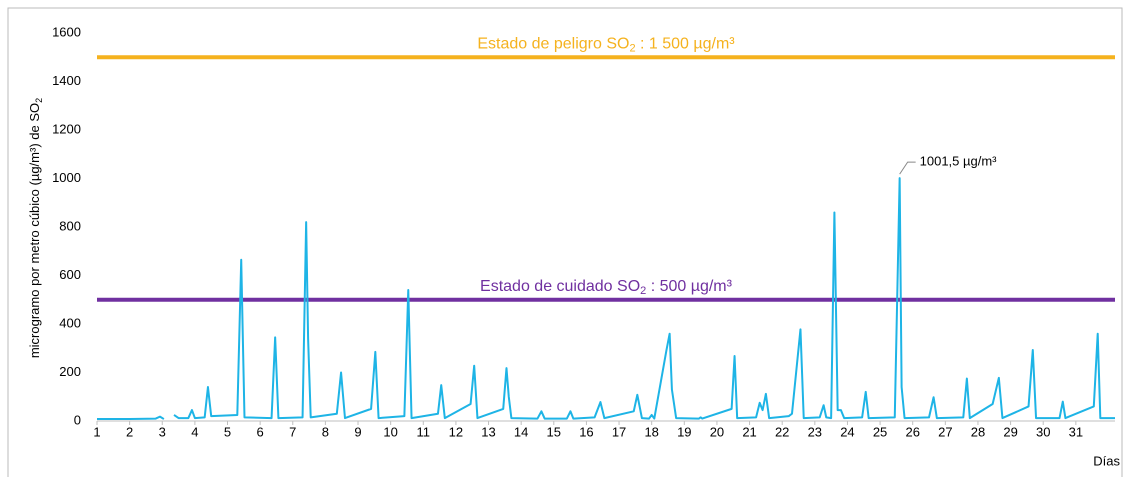 The width and height of the screenshot is (1131, 477). What do you see at coordinates (684, 431) in the screenshot?
I see `x-tick-label: 19` at bounding box center [684, 431].